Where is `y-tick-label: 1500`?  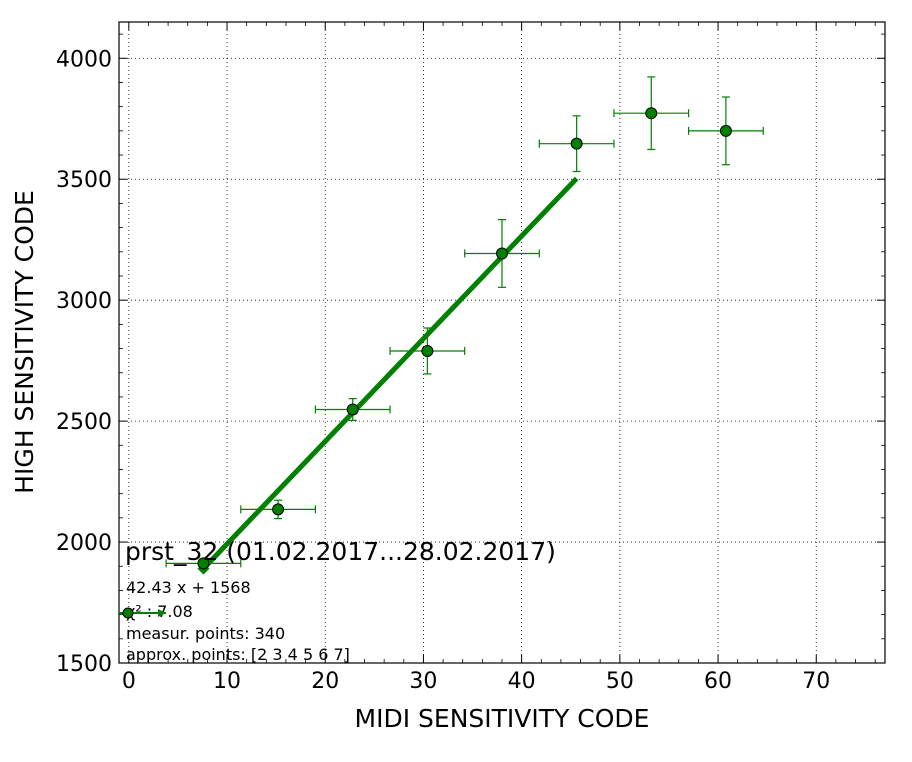
y-tick-label: 1500 is located at coordinates (84, 664).